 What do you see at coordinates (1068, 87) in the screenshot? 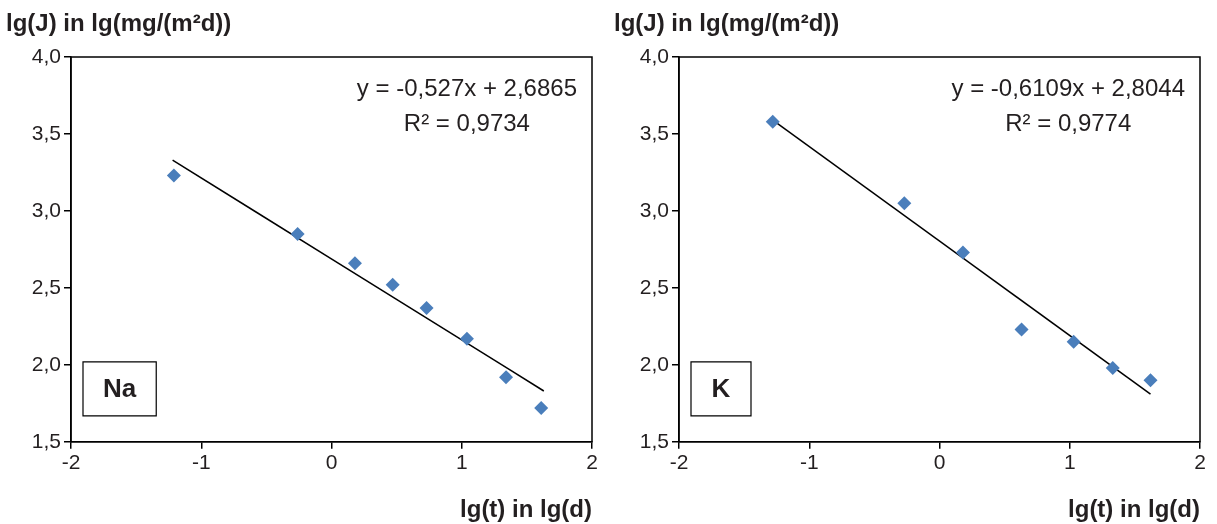
I see `annotation: y = -0,6109x + 2,8044` at bounding box center [1068, 87].